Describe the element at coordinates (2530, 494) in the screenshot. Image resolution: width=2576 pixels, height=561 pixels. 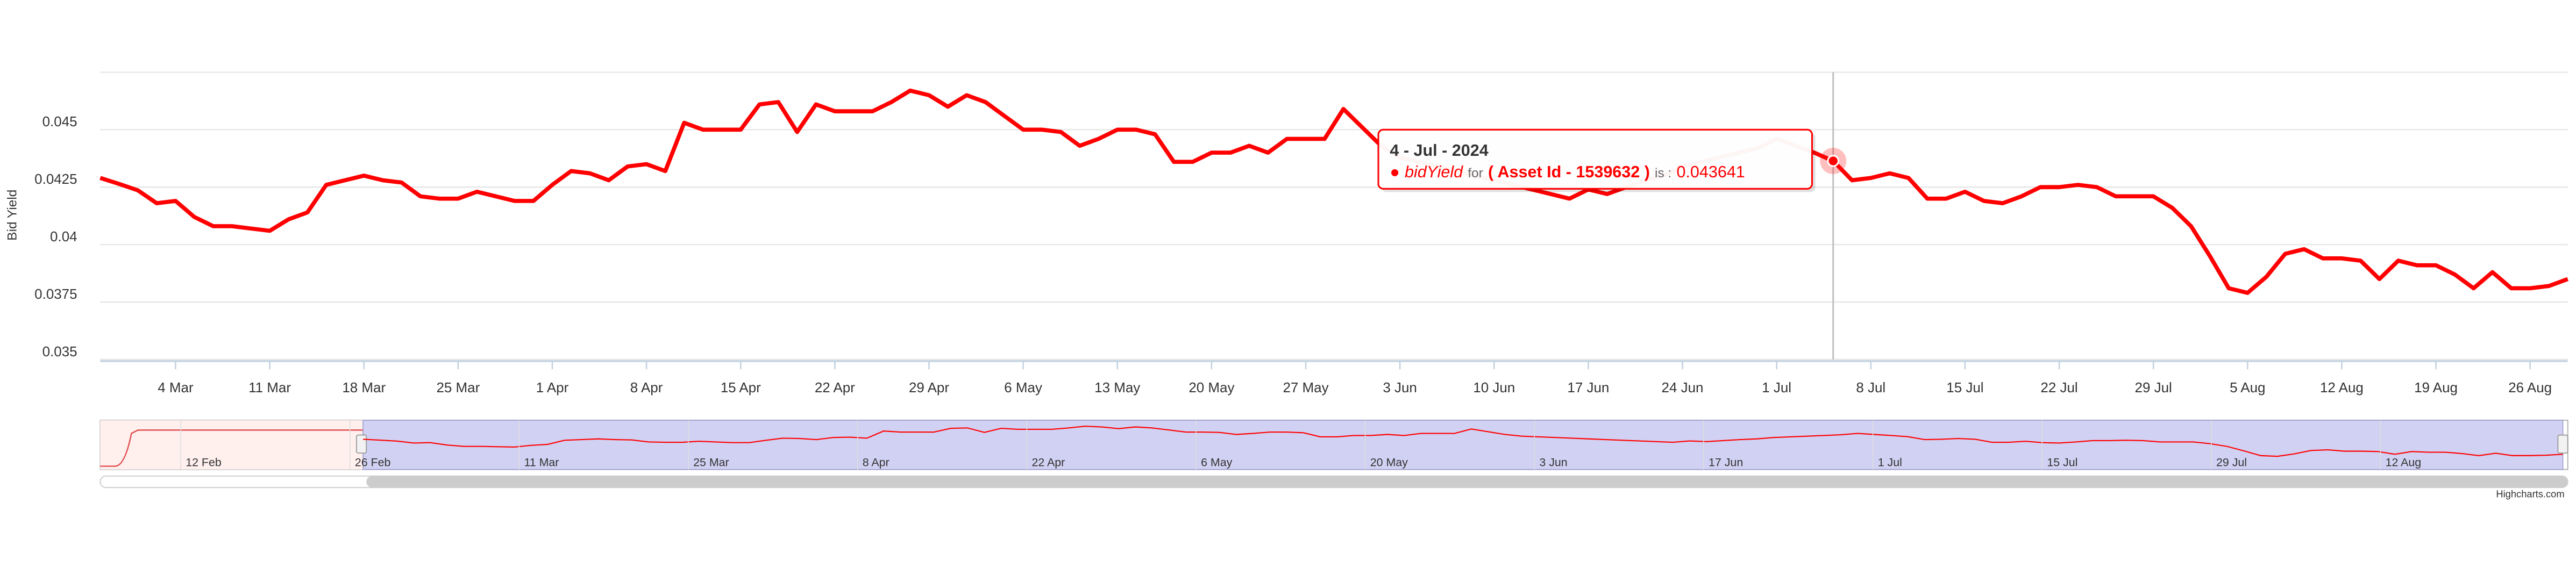
I see `credits: Highcharts.com` at that location.